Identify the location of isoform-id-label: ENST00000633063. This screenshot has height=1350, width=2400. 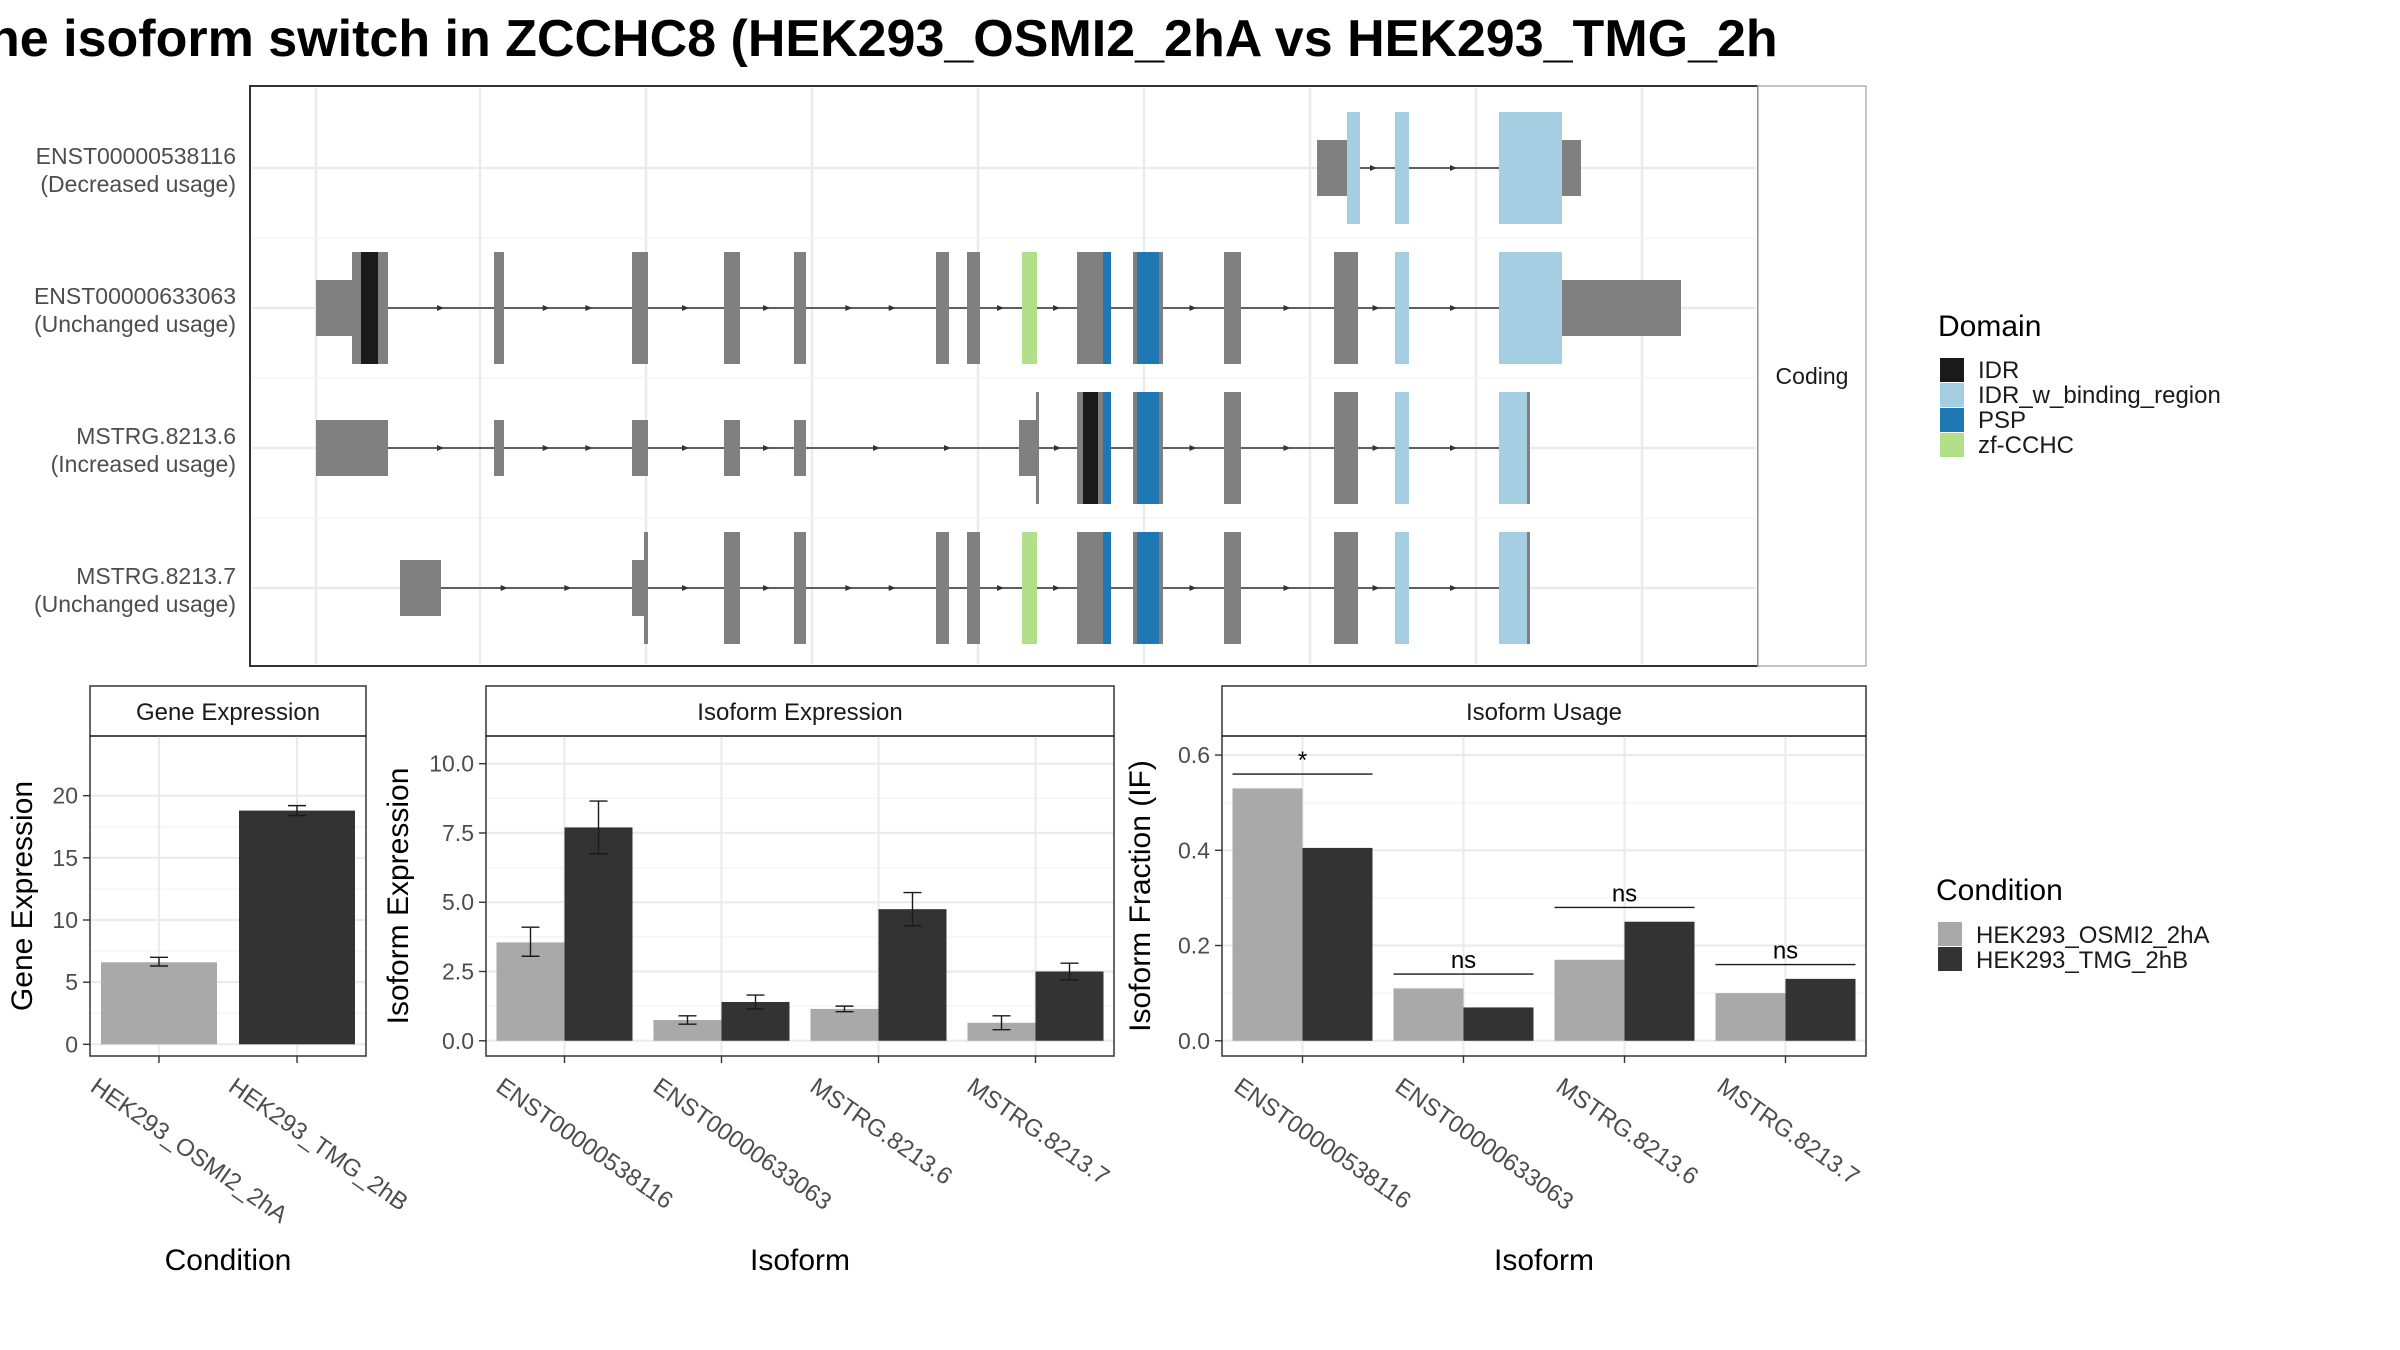
(135, 296).